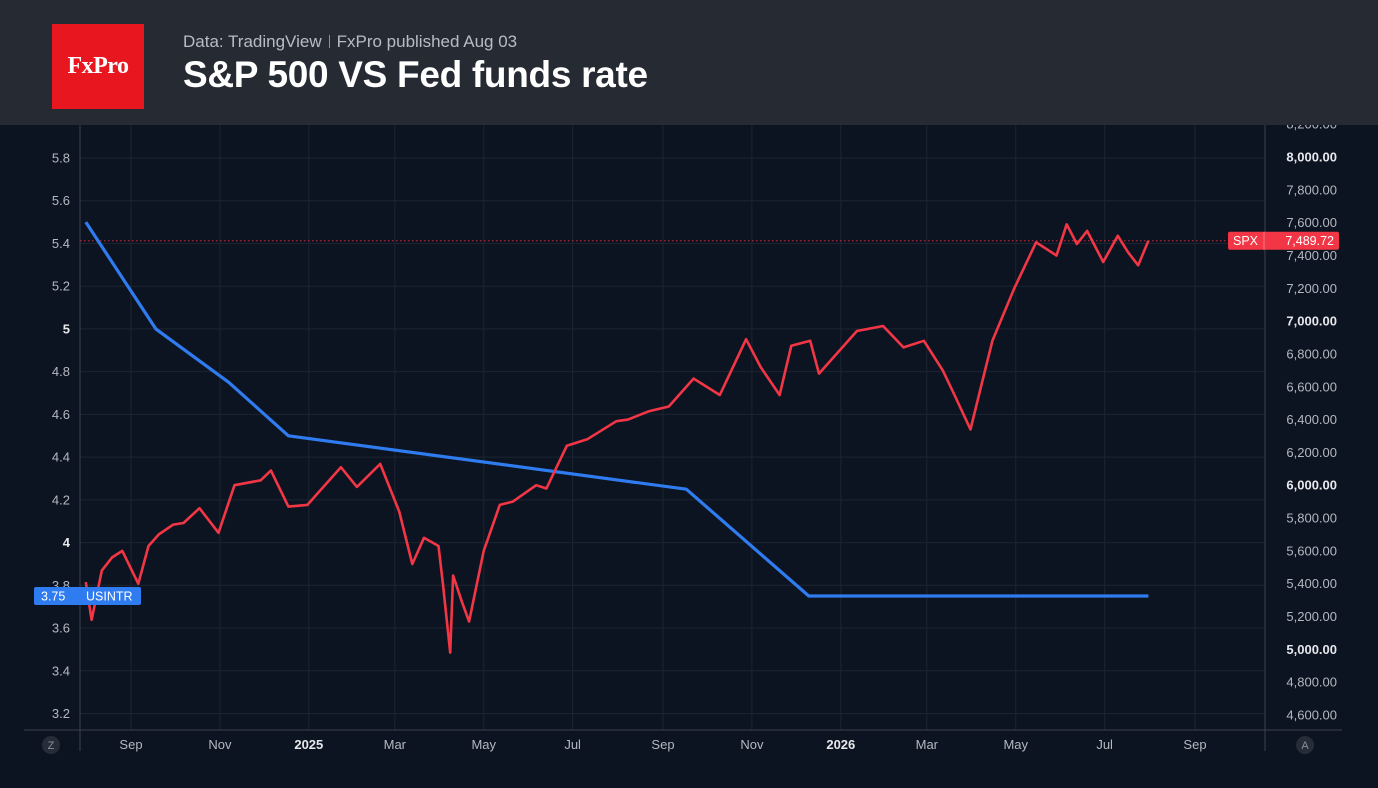 This screenshot has width=1378, height=788. What do you see at coordinates (1311, 128) in the screenshot?
I see `right-tick-label: 8,200.00` at bounding box center [1311, 128].